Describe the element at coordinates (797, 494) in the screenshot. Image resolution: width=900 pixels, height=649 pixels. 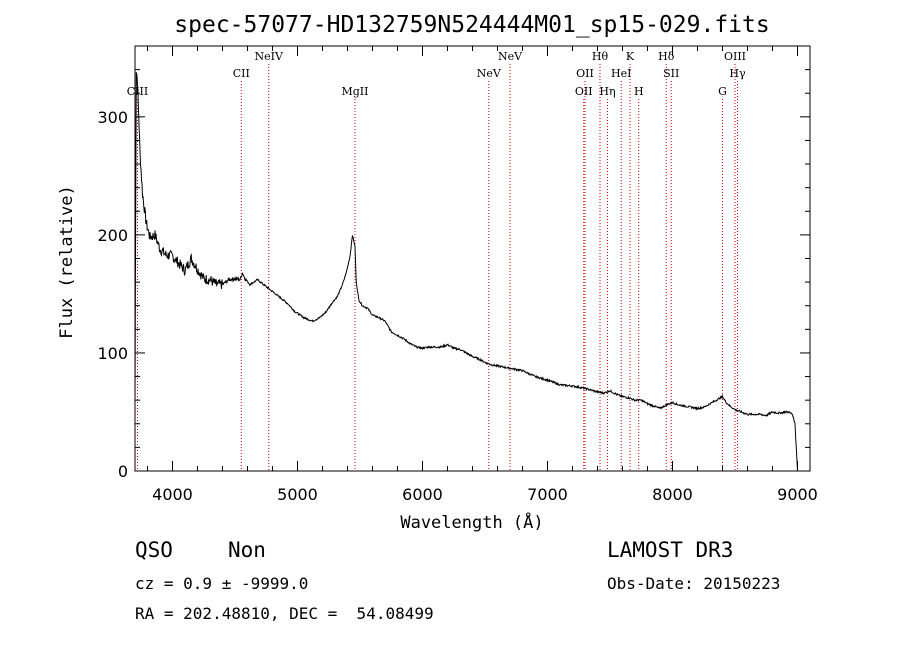
I see `x-tick-label: 9000` at that location.